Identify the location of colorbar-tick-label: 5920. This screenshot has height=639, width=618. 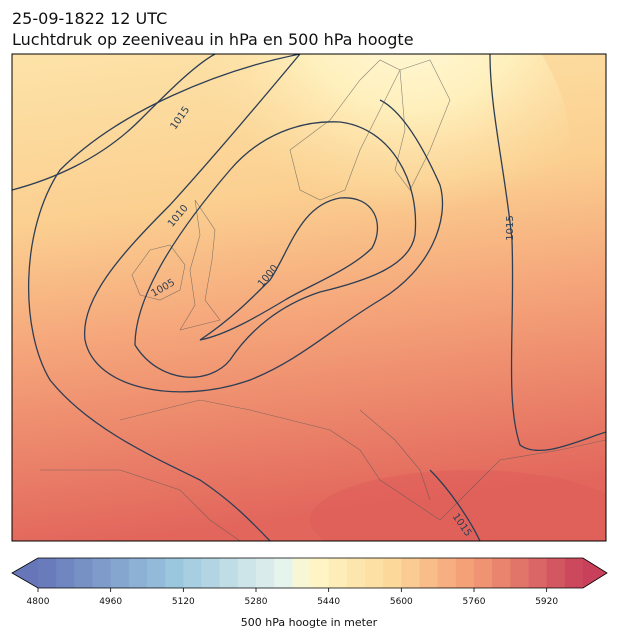
(546, 602).